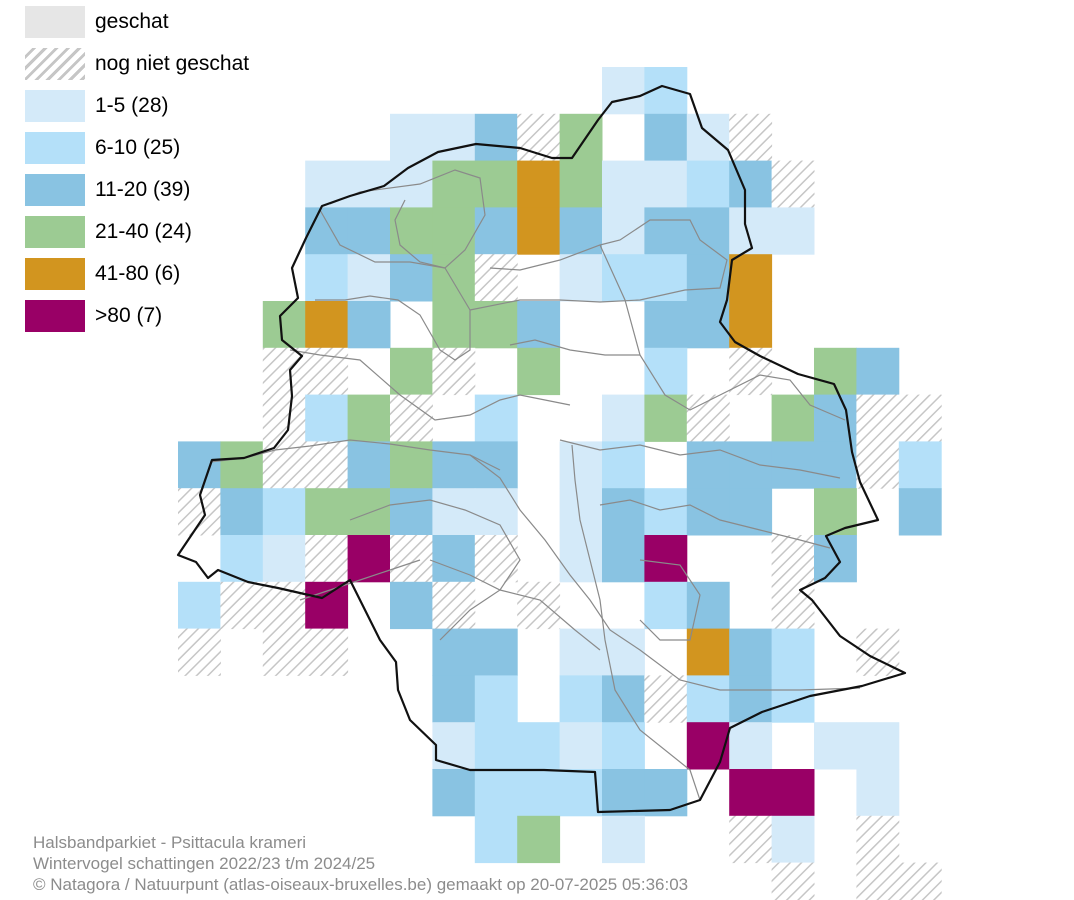  What do you see at coordinates (185, 22) in the screenshot?
I see `legend-item-estimated: geschat` at bounding box center [185, 22].